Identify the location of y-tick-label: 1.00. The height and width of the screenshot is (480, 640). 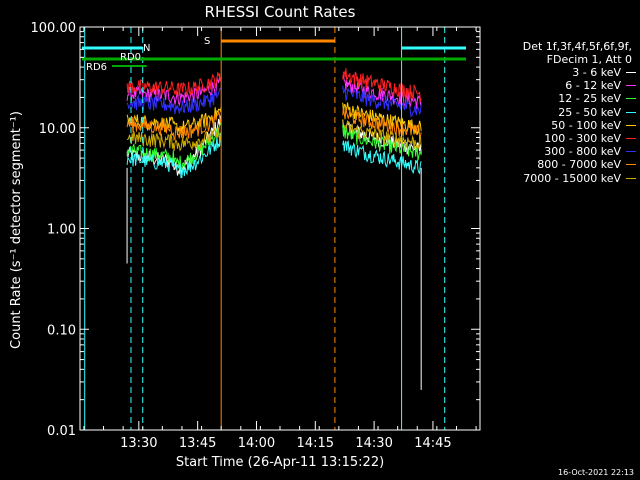
(61, 230).